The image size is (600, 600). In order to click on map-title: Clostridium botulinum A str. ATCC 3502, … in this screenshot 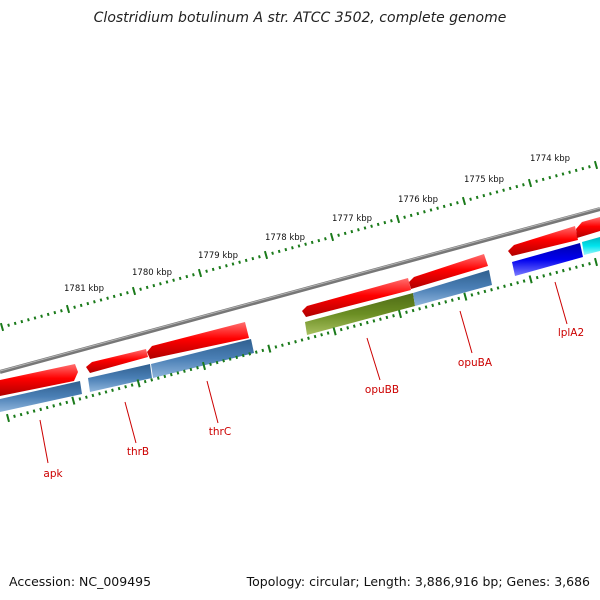, I will do `click(300, 18)`.